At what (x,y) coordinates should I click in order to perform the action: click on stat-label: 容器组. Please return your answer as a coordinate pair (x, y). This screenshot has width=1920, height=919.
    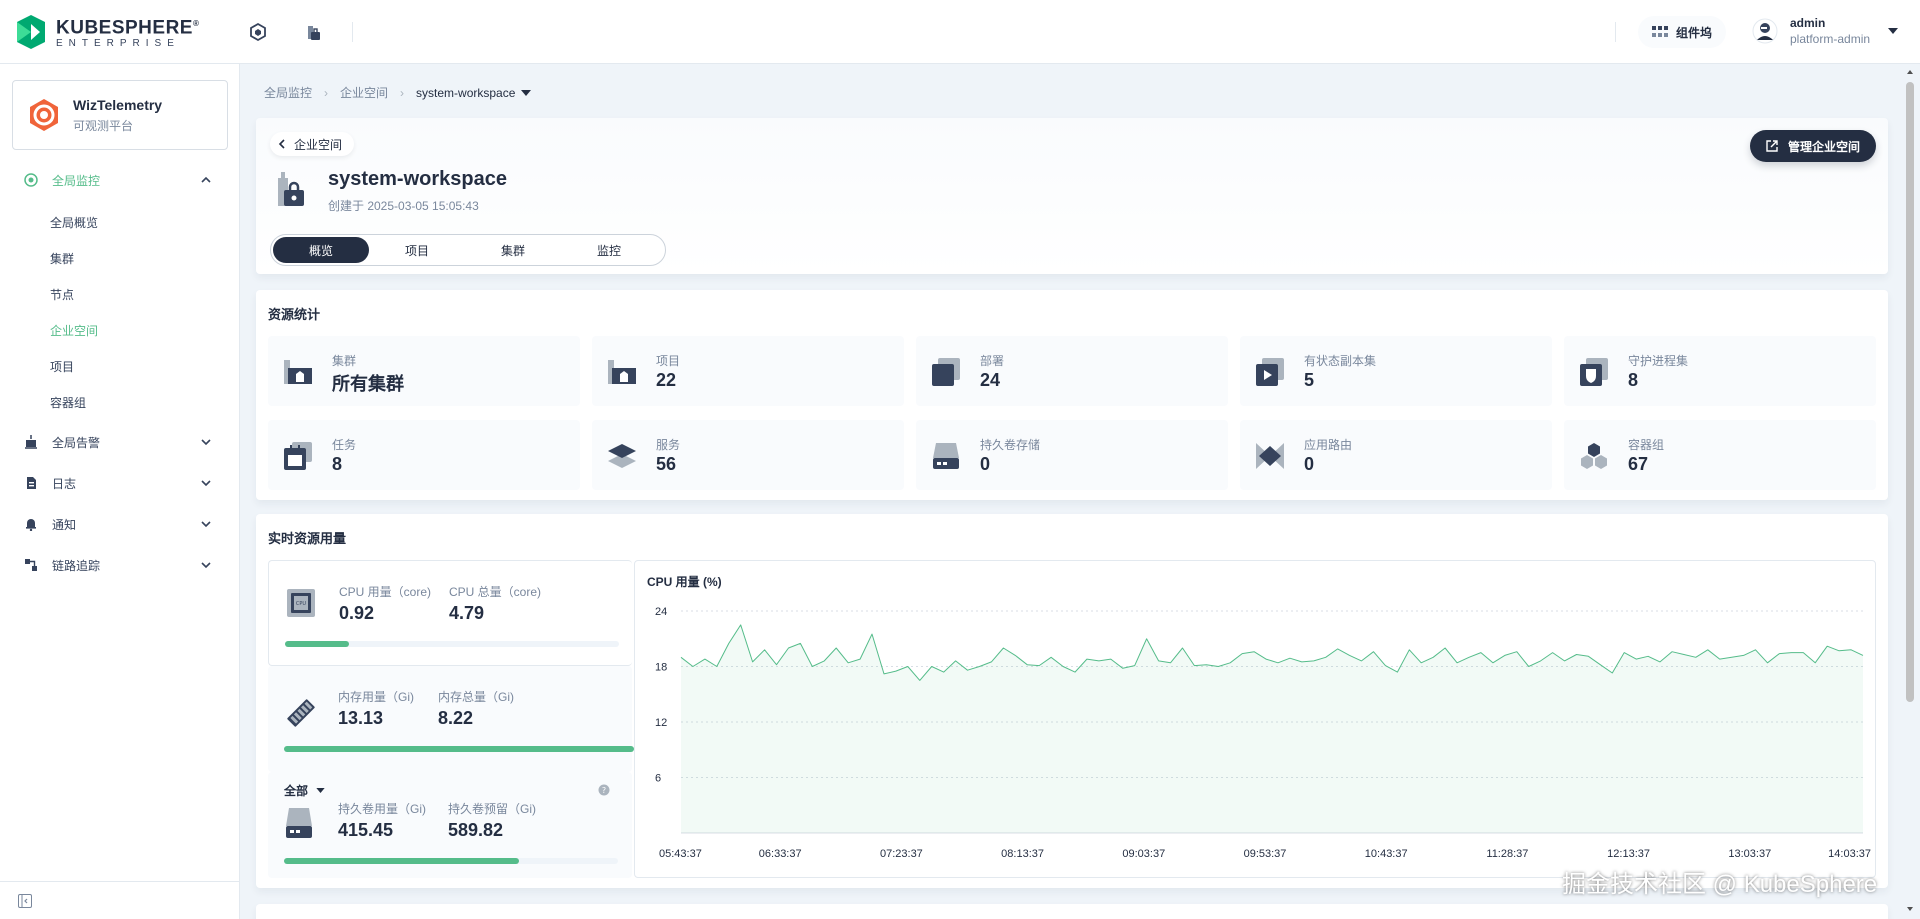
    Looking at the image, I should click on (1646, 445).